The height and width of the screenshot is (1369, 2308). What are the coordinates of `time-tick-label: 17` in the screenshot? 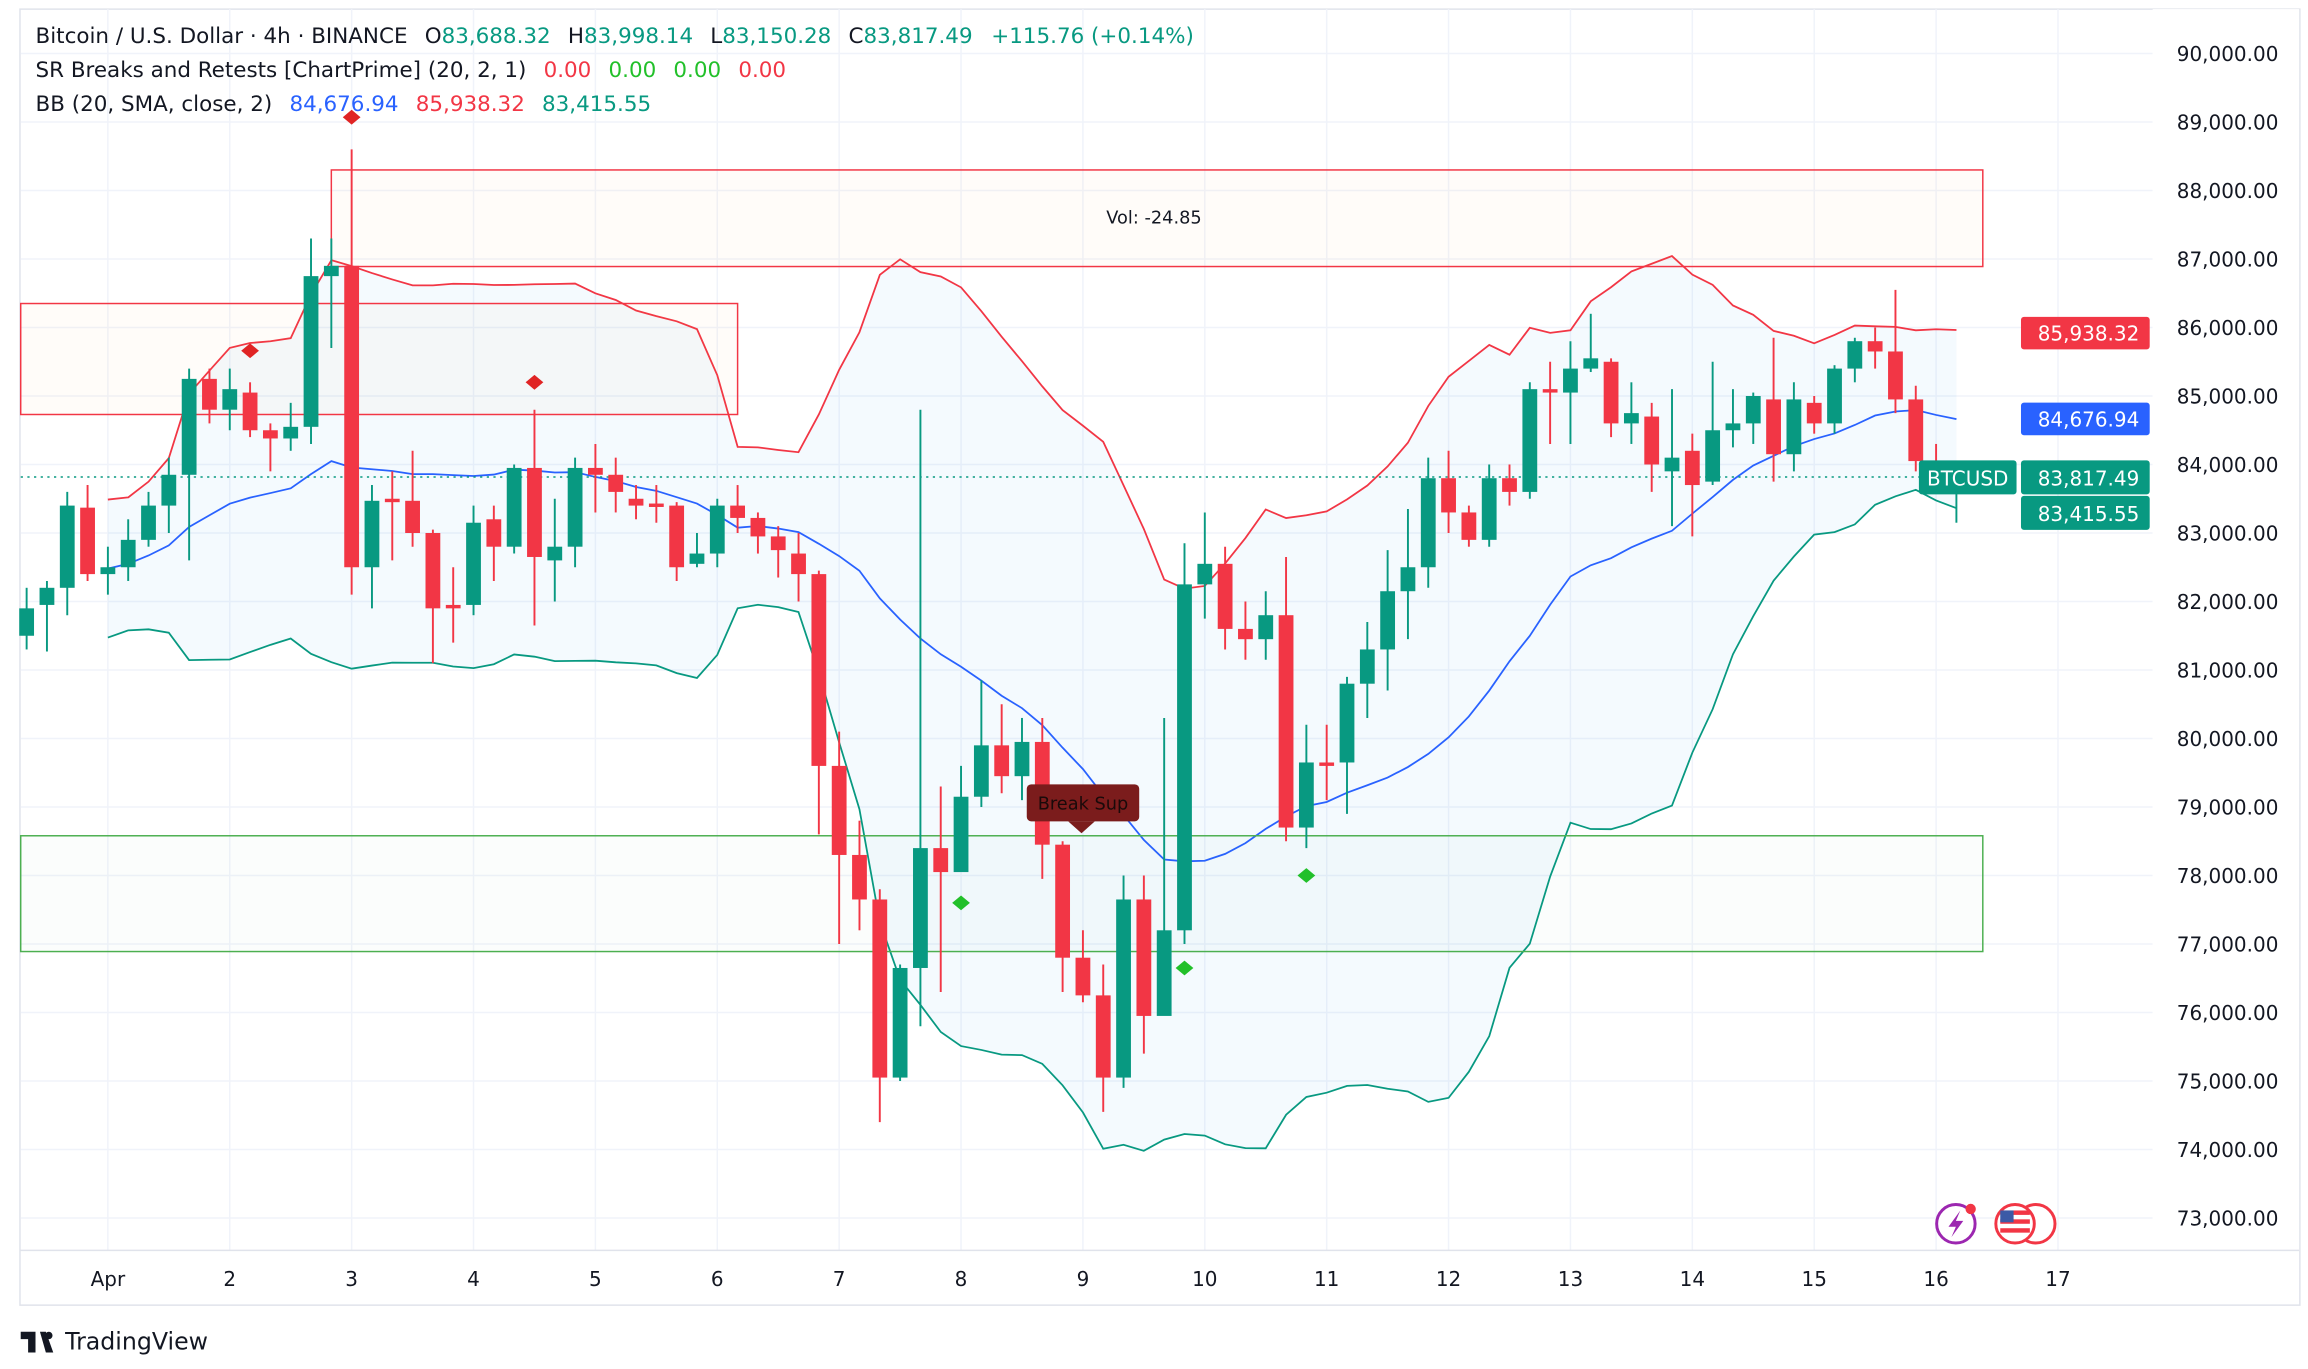 It's located at (2057, 1279).